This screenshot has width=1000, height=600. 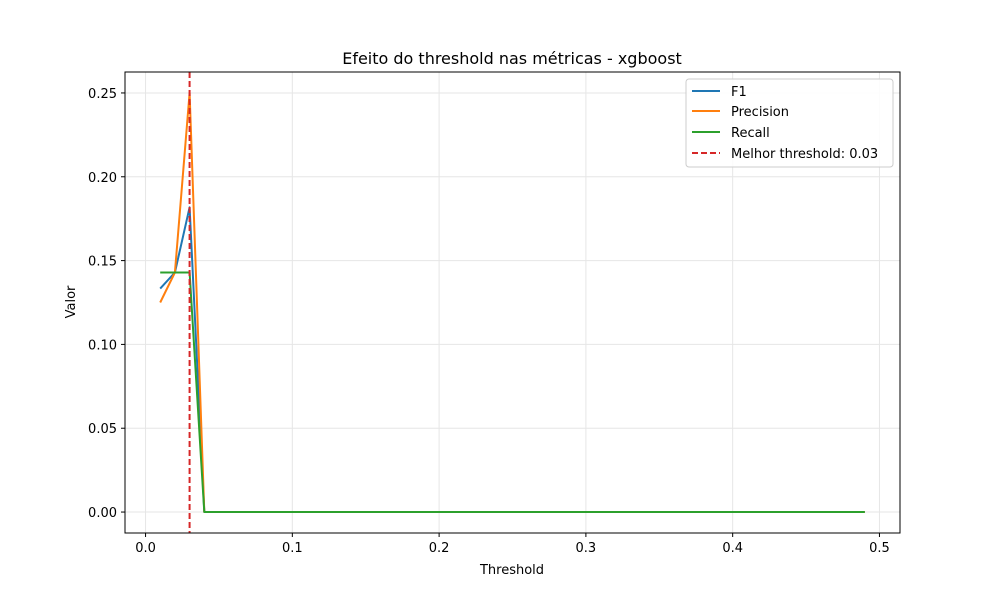 I want to click on x-axis-label: Threshold, so click(x=511, y=570).